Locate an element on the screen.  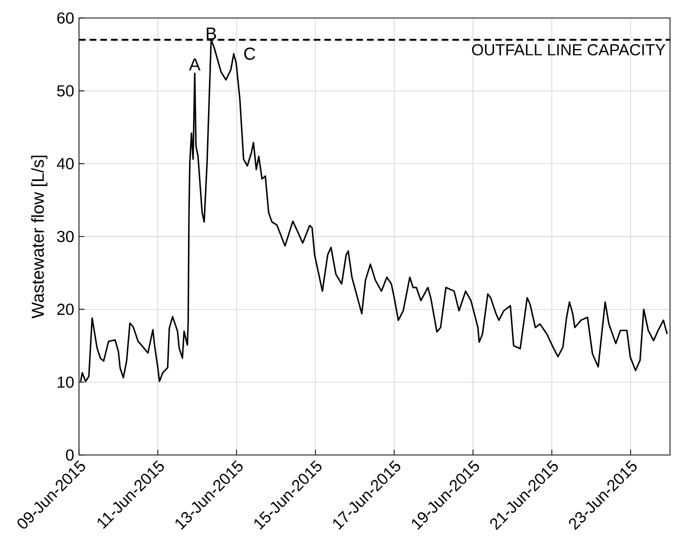
y-tick-label: 10 is located at coordinates (66, 382).